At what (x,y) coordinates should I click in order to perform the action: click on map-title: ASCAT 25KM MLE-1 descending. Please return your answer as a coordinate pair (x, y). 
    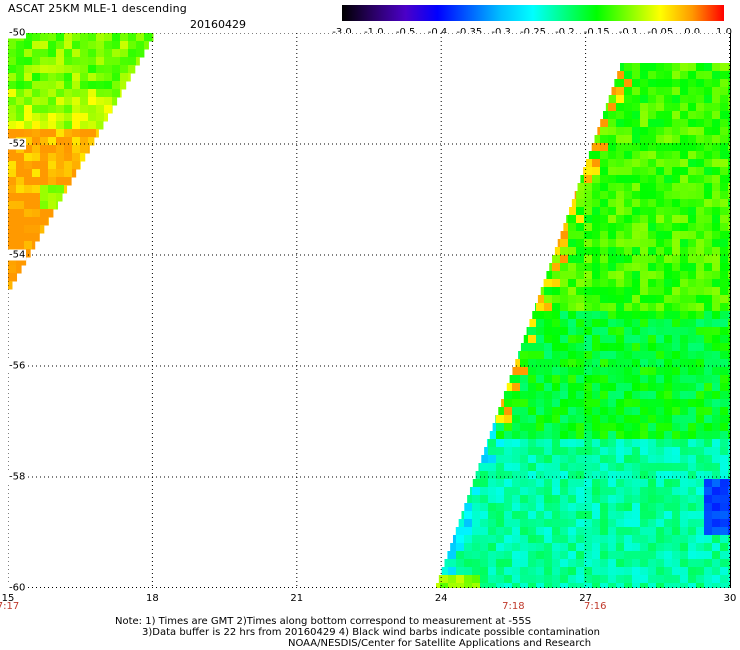
    Looking at the image, I should click on (97, 8).